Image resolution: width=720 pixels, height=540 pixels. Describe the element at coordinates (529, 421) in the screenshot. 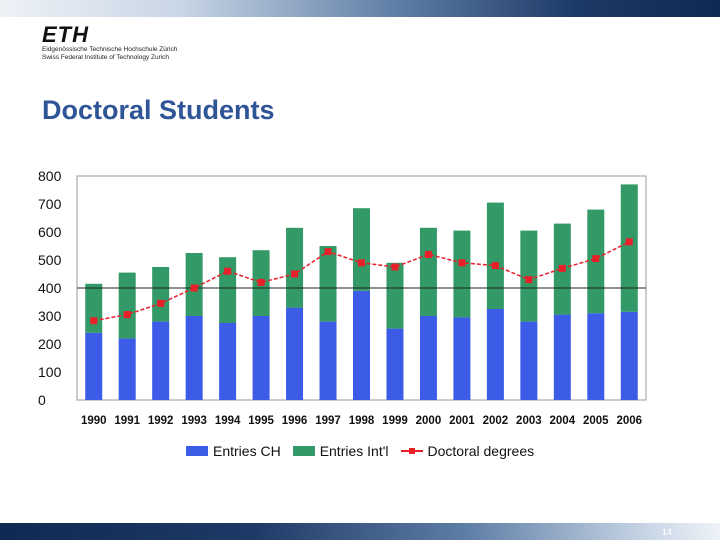

I see `x-tick-label: 2003` at that location.